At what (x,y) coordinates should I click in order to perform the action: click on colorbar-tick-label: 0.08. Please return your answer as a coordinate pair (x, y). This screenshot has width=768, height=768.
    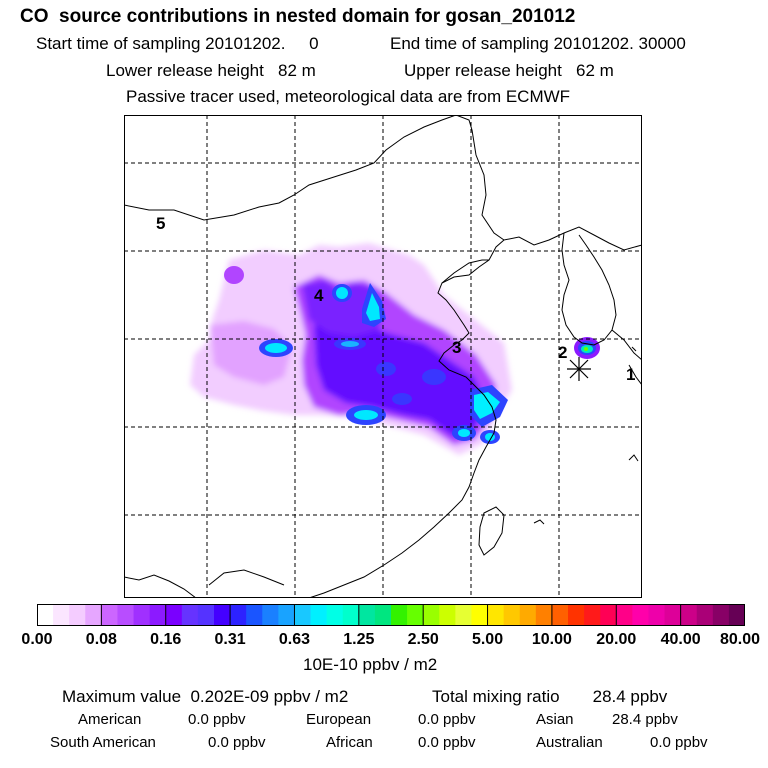
    Looking at the image, I should click on (101, 639).